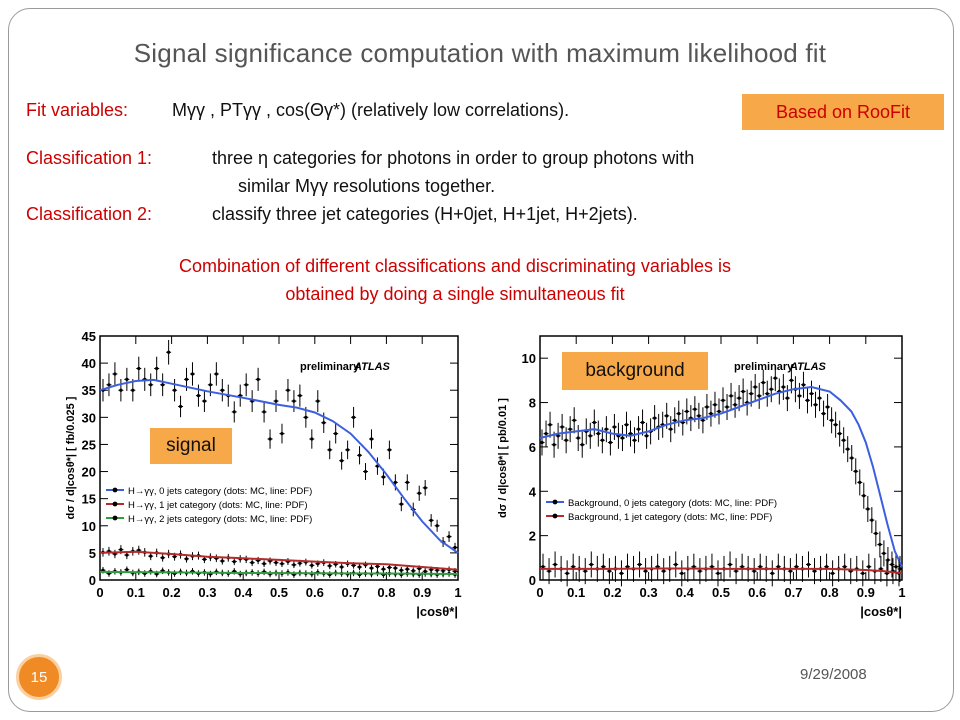 This screenshot has width=960, height=720. I want to click on y-tick-label: 15, so click(89, 499).